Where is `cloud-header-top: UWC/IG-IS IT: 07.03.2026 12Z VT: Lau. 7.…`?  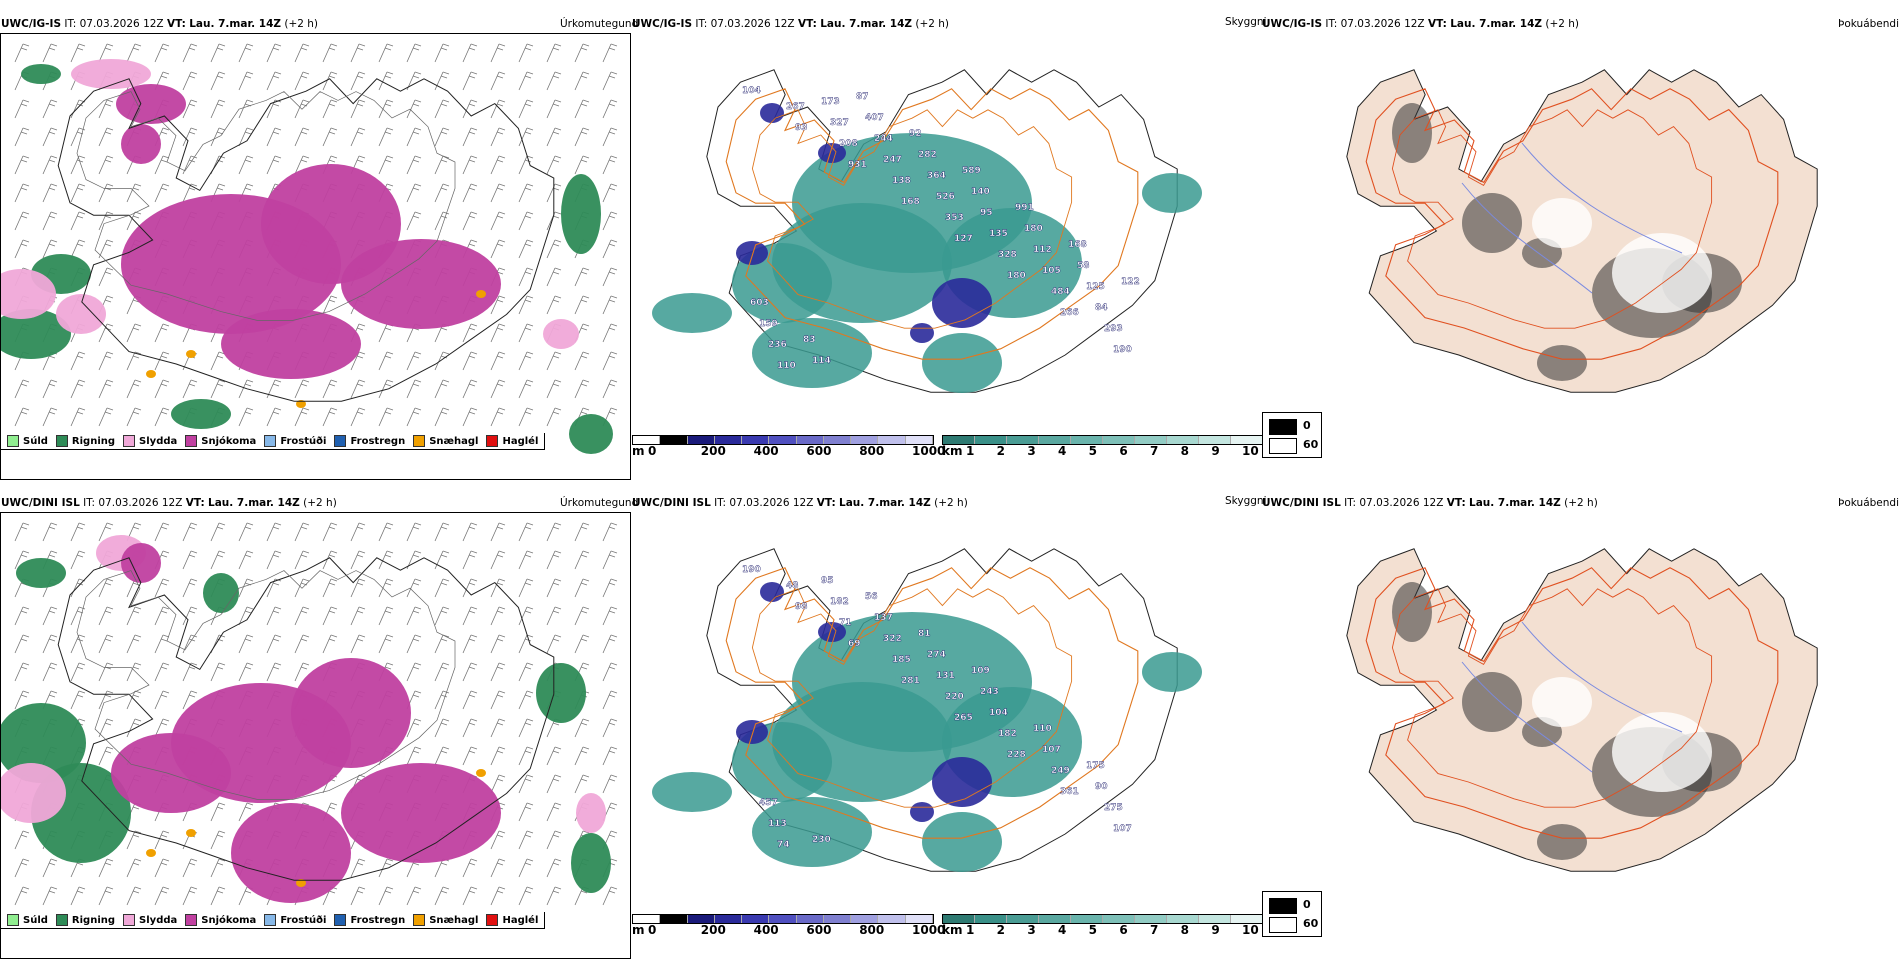 cloud-header-top: UWC/IG-IS IT: 07.03.2026 12Z VT: Lau. 7.… is located at coordinates (791, 24).